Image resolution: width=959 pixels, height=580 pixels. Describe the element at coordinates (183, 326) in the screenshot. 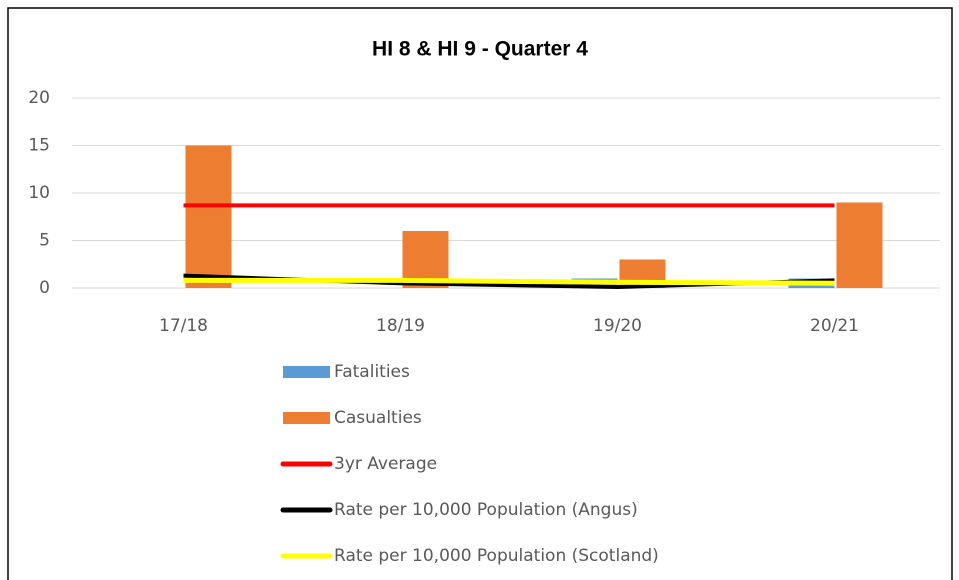

I see `x-tick-label: 17/18` at that location.